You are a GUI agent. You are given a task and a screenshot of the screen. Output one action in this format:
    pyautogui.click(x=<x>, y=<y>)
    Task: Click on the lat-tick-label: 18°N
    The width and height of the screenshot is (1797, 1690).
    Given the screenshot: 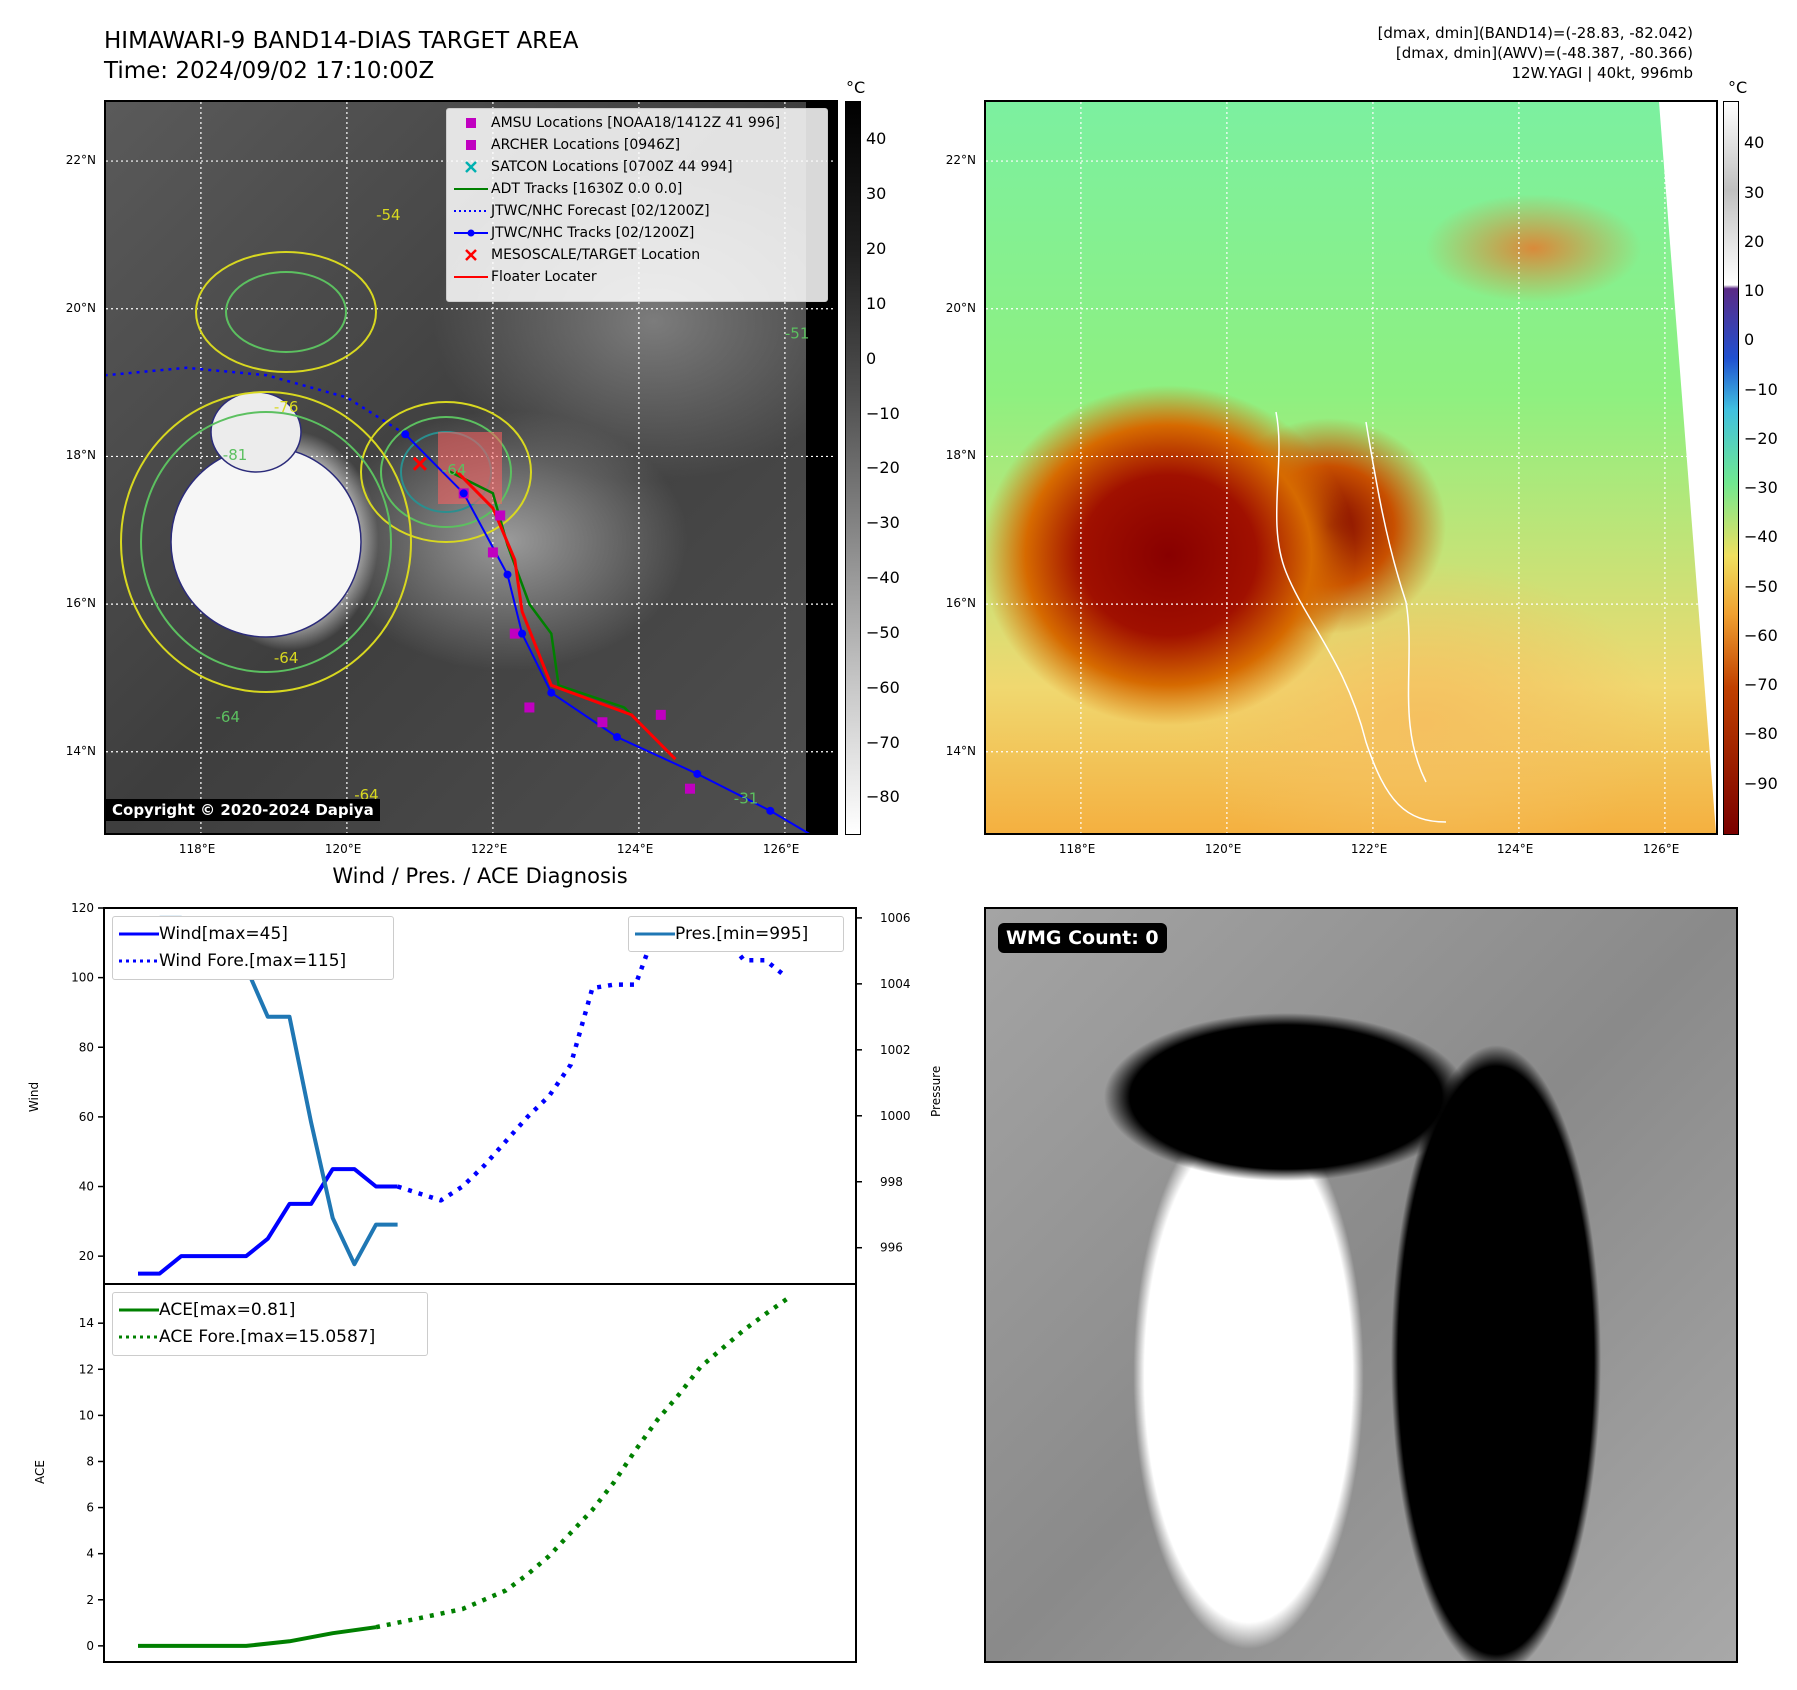 What is the action you would take?
    pyautogui.click(x=80, y=455)
    